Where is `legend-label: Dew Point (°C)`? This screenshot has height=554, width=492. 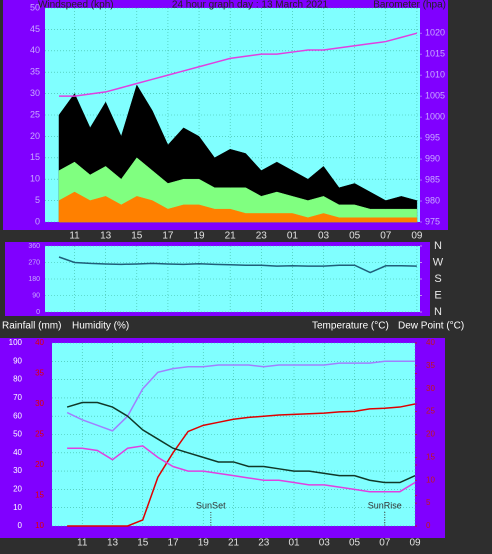
legend-label: Dew Point (°C) is located at coordinates (431, 326).